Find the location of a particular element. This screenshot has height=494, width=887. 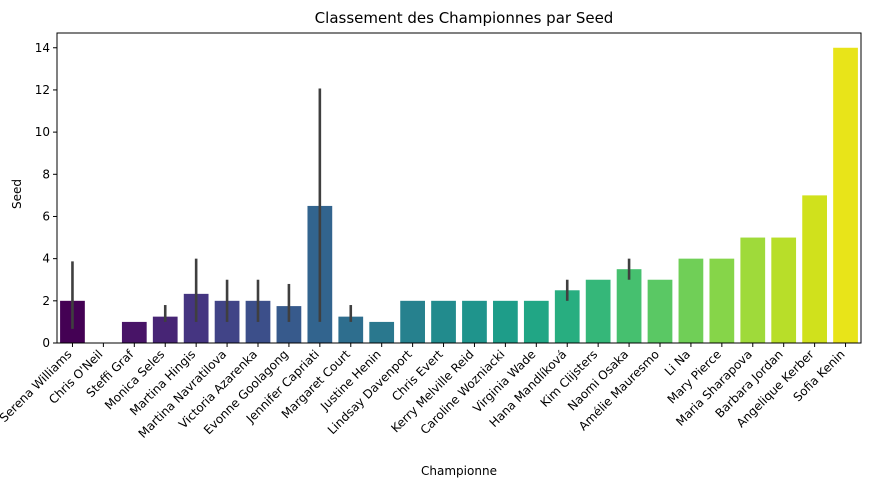

y-tick-label: 8 is located at coordinates (46, 174).